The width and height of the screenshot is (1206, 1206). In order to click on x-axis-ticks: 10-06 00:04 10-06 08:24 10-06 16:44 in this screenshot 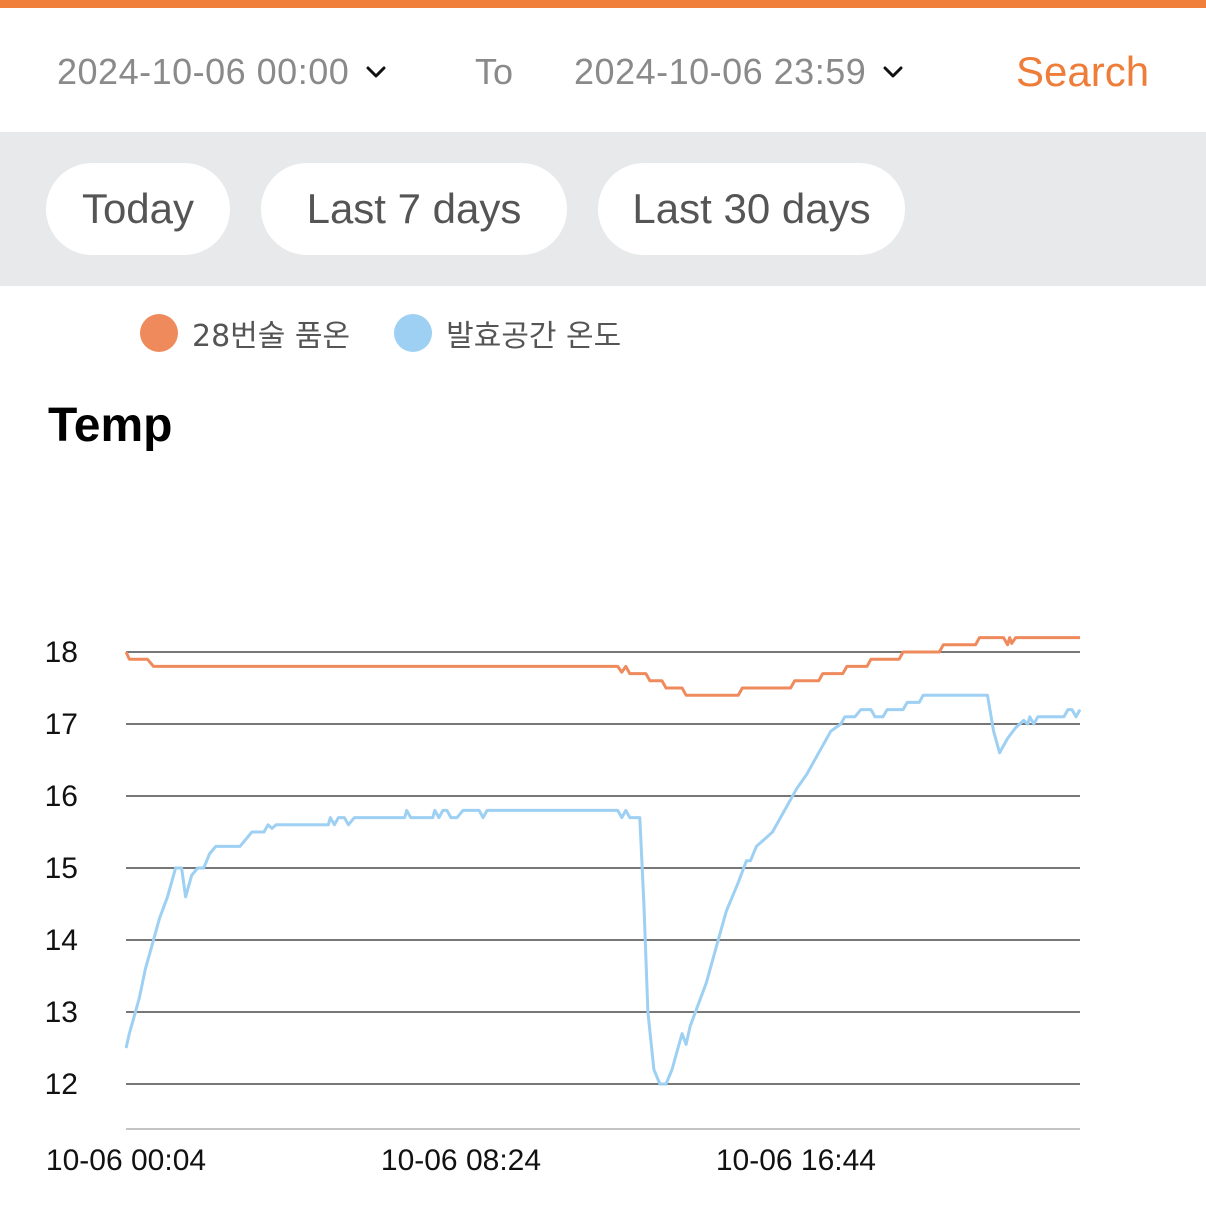, I will do `click(461, 1160)`.